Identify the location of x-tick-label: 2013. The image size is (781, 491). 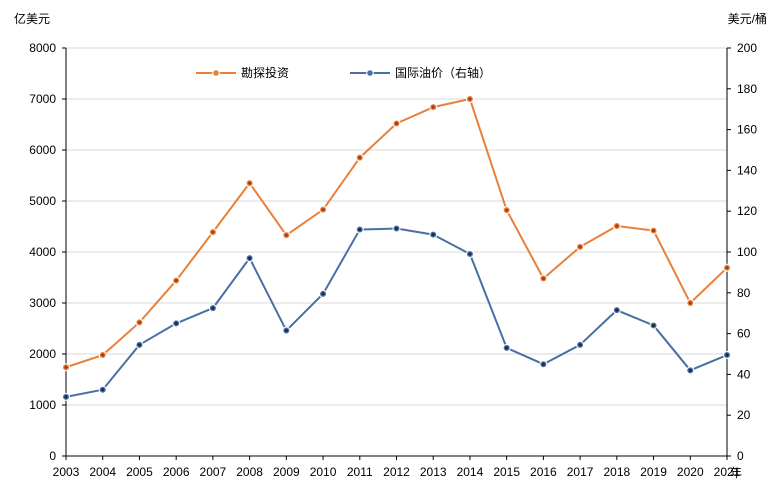
(433, 472).